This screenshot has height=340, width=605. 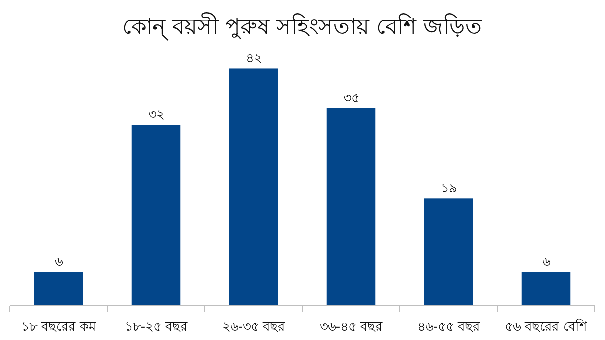 I want to click on x-tick-label: ১৮ বছরের কম, so click(x=59, y=327).